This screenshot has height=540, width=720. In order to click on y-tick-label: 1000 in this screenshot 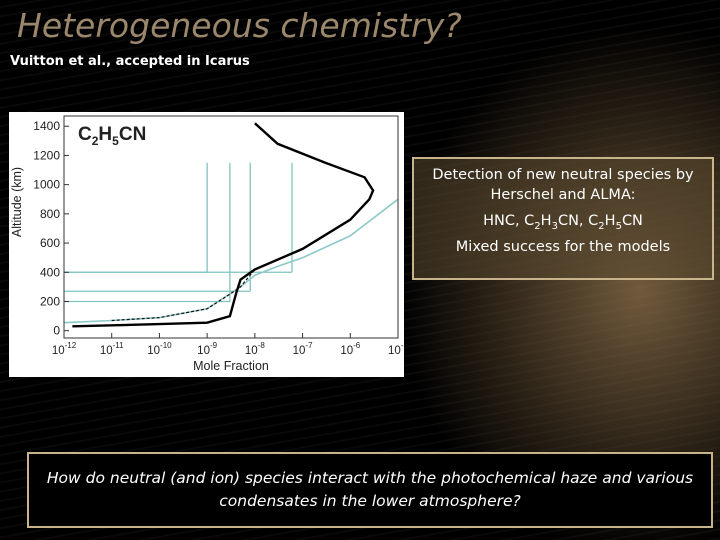, I will do `click(46, 185)`.